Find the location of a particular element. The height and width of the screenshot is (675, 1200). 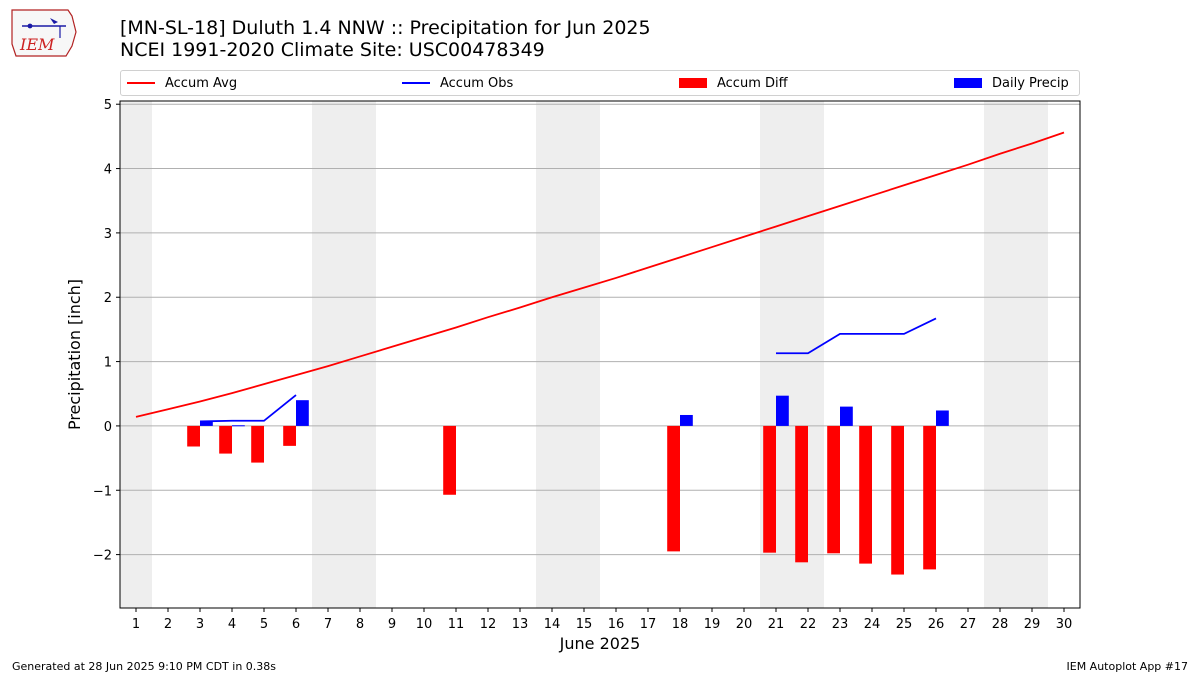

y-tick-label: 4 is located at coordinates (108, 170).